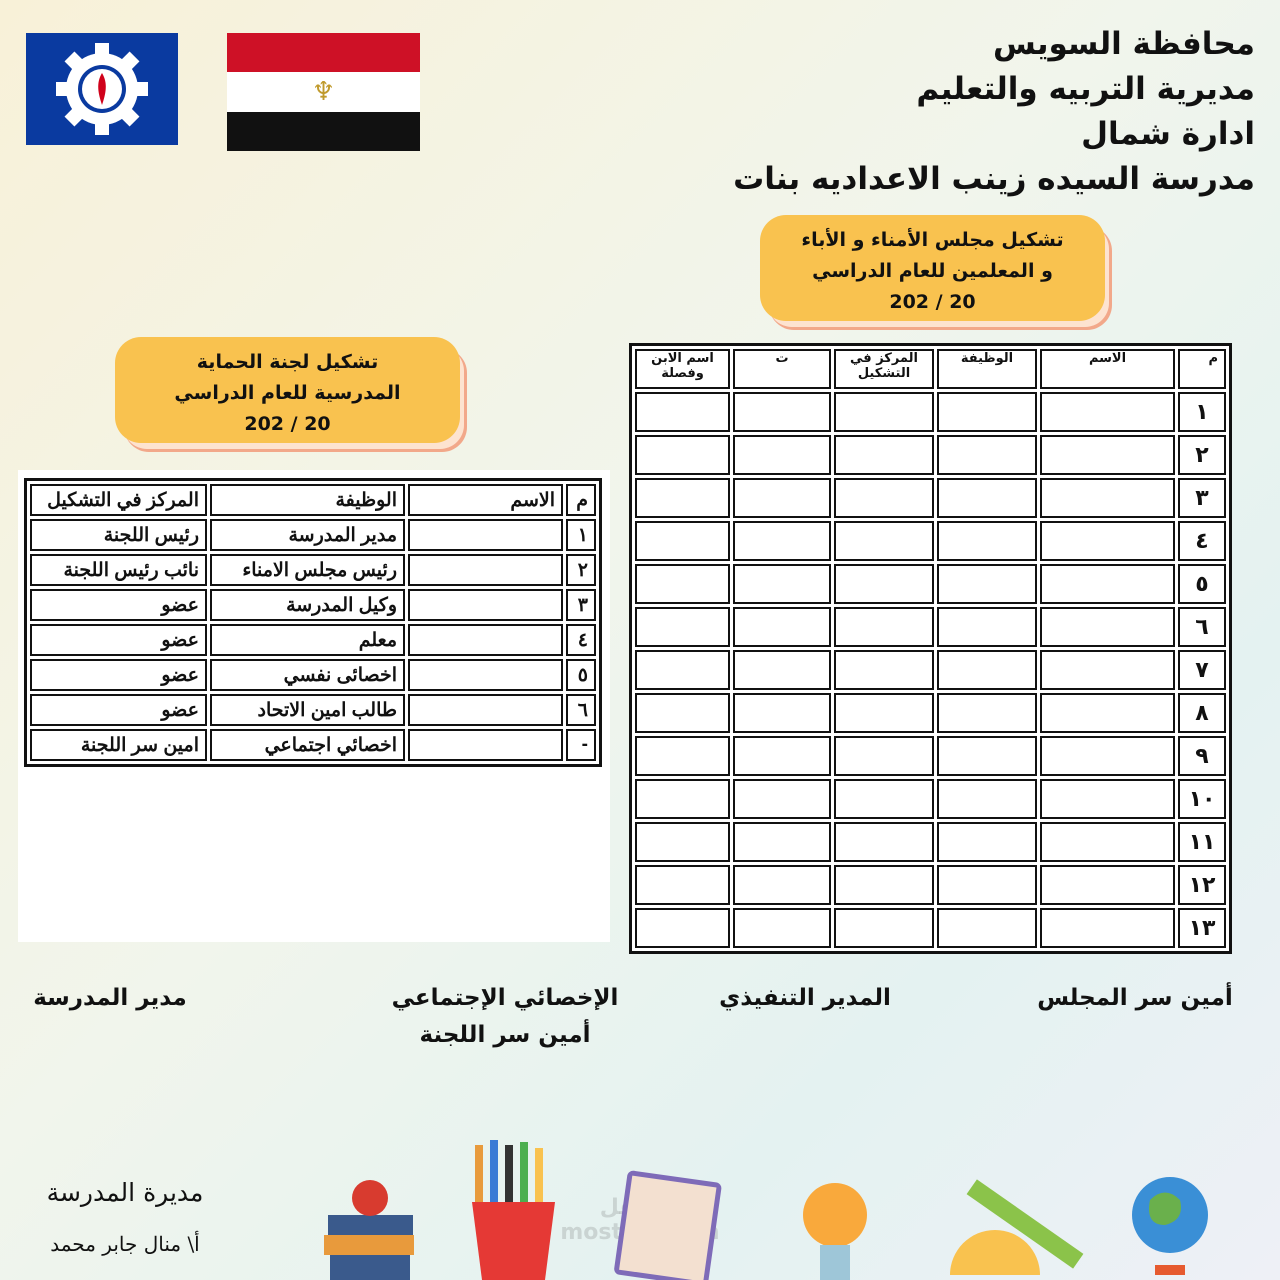 The width and height of the screenshot is (1280, 1280). I want to click on role-cell: عضو, so click(118, 675).